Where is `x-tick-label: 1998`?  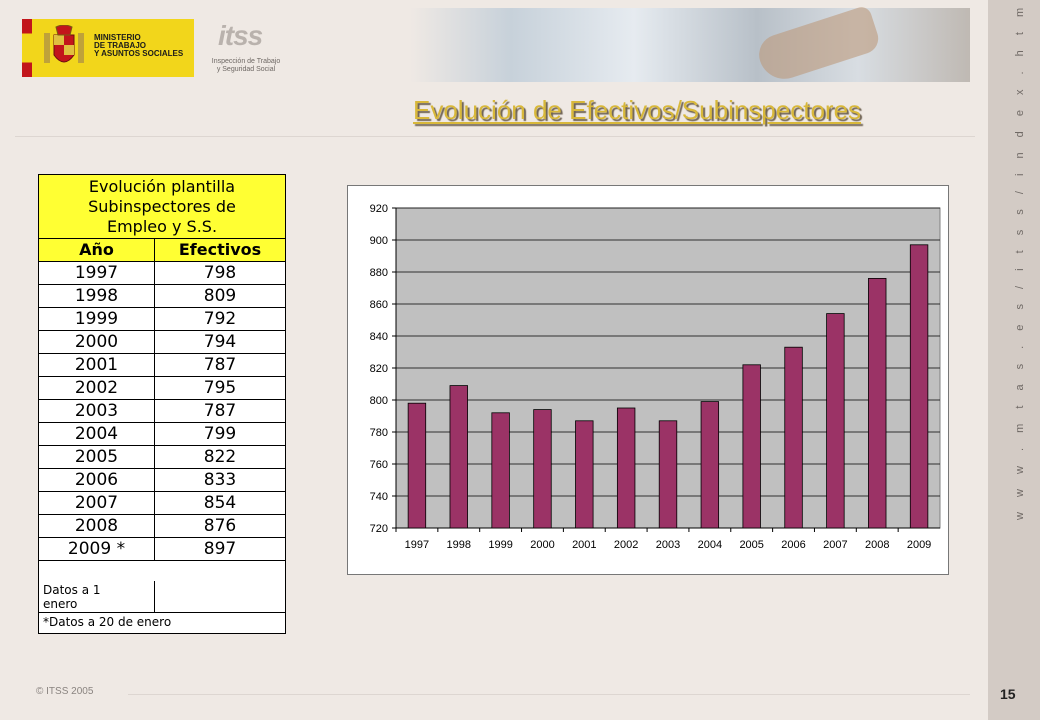
x-tick-label: 1998 is located at coordinates (459, 545).